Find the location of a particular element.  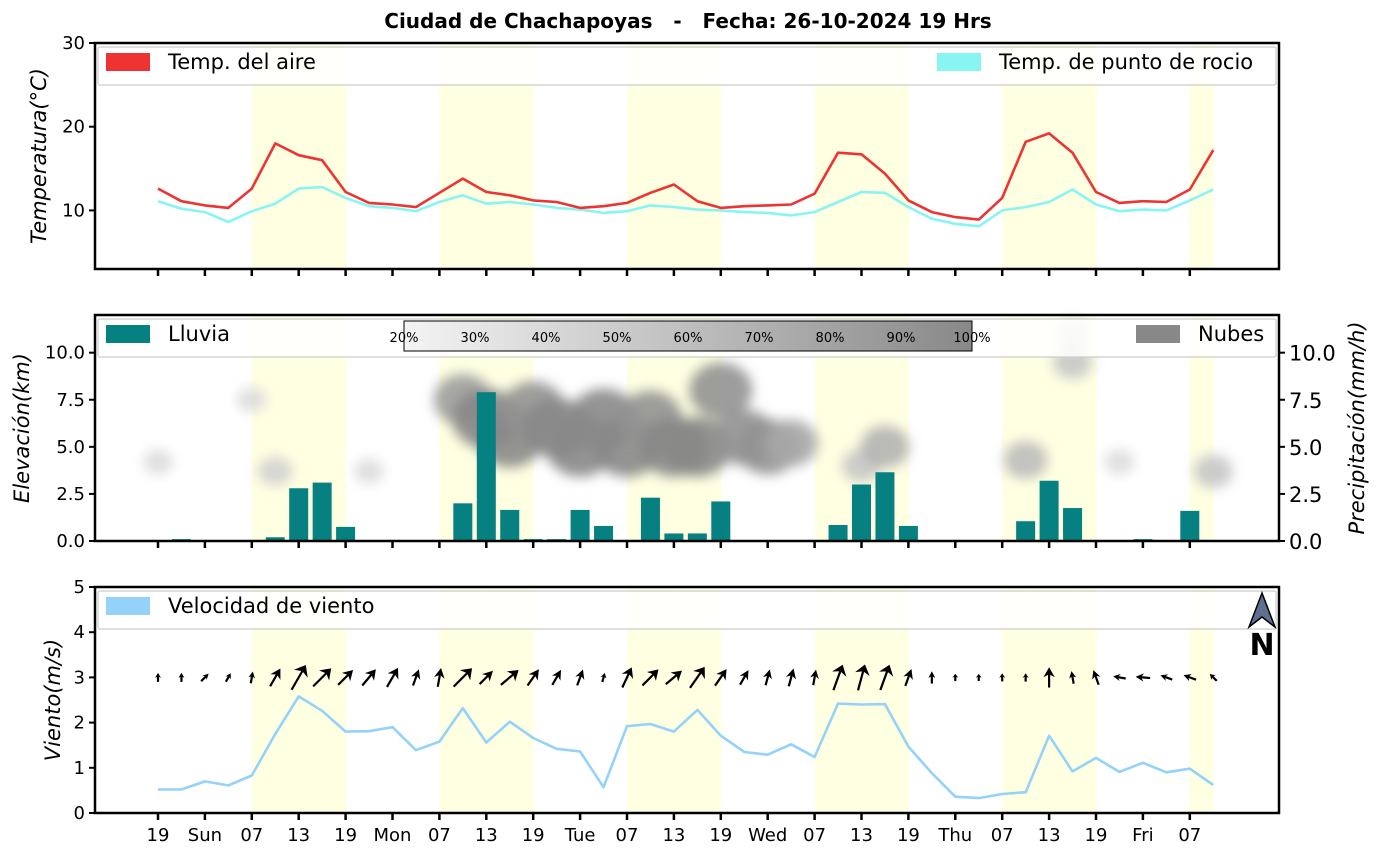

colorbar-label: 20% is located at coordinates (404, 338).